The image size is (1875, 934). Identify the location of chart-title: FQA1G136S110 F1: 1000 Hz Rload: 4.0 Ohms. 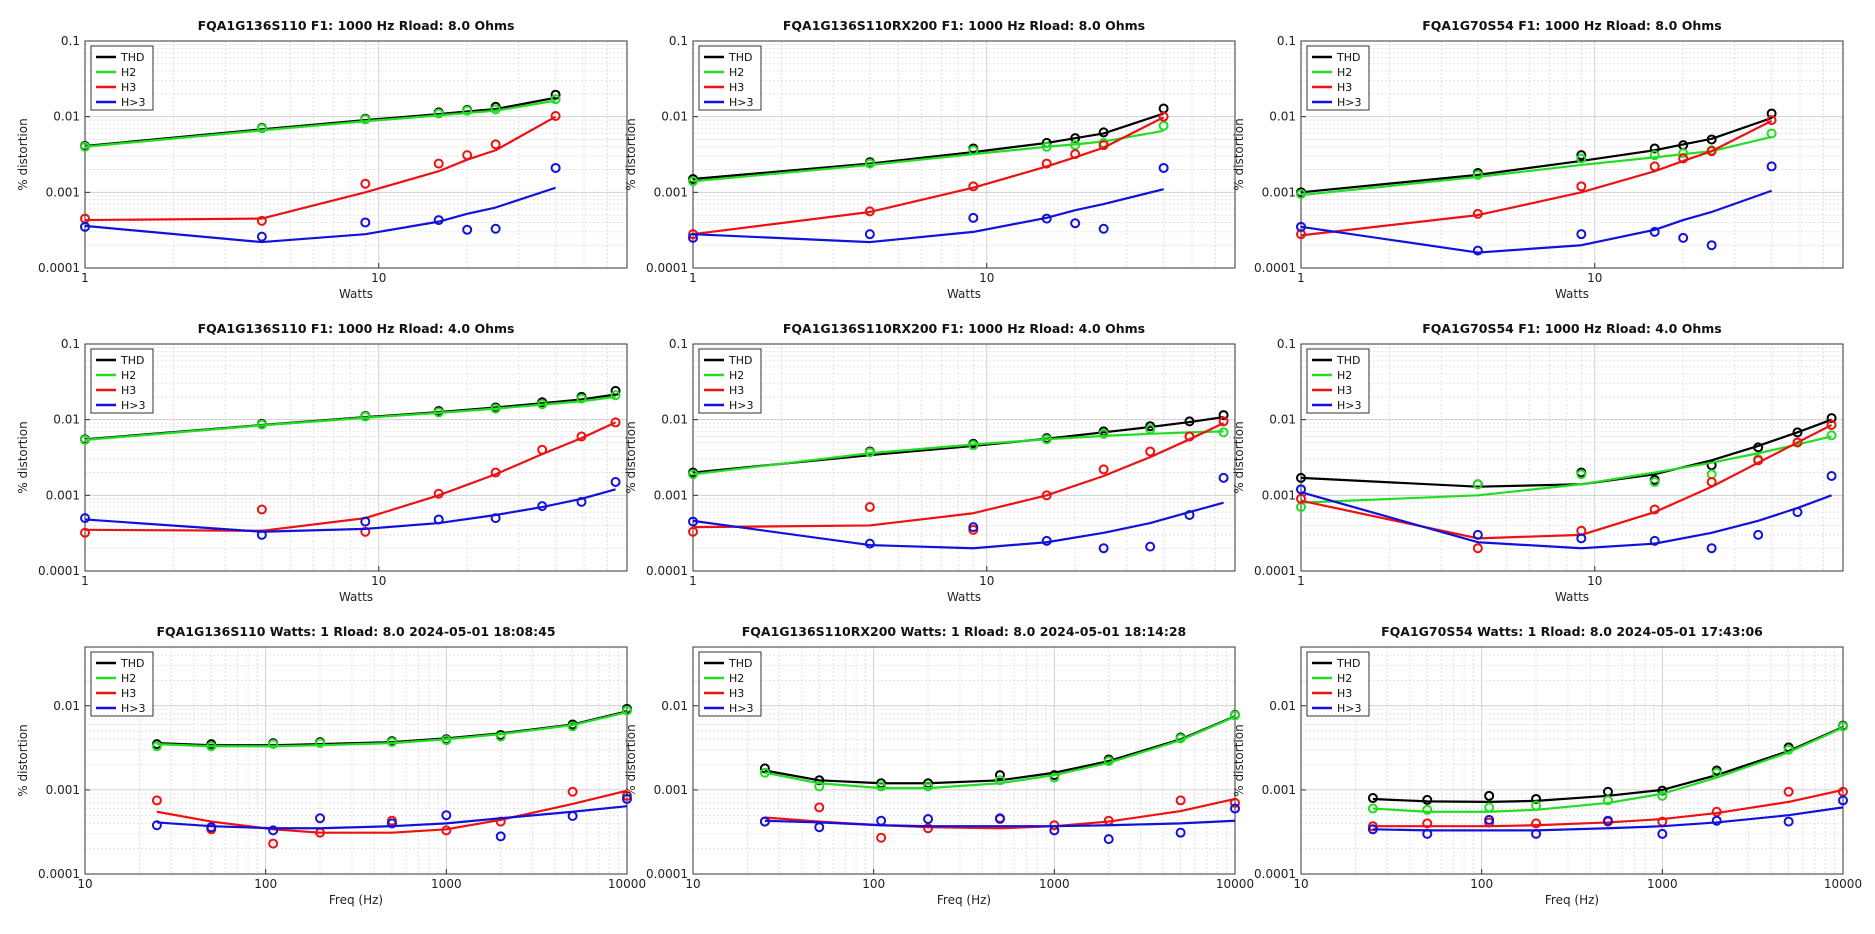
(356, 328).